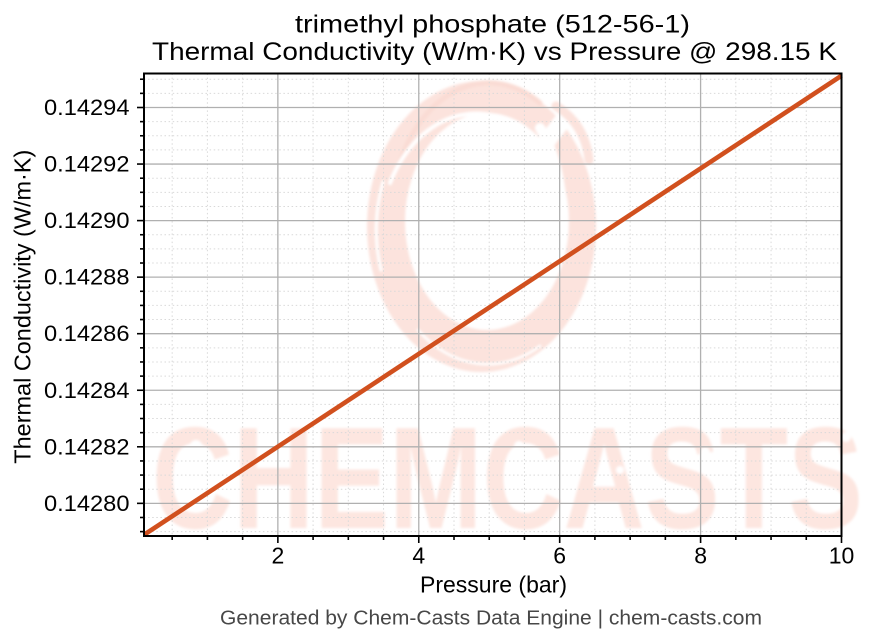 Image resolution: width=869 pixels, height=644 pixels. Describe the element at coordinates (418, 556) in the screenshot. I see `svg-text: 4` at that location.